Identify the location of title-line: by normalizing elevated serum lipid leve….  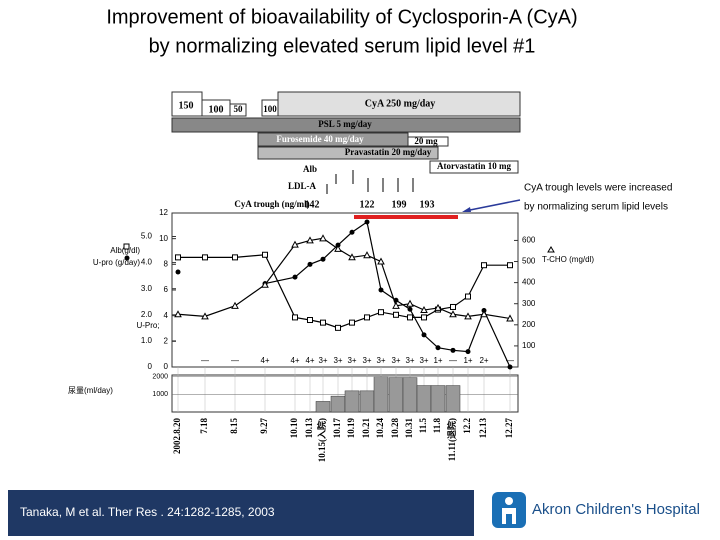
(342, 46).